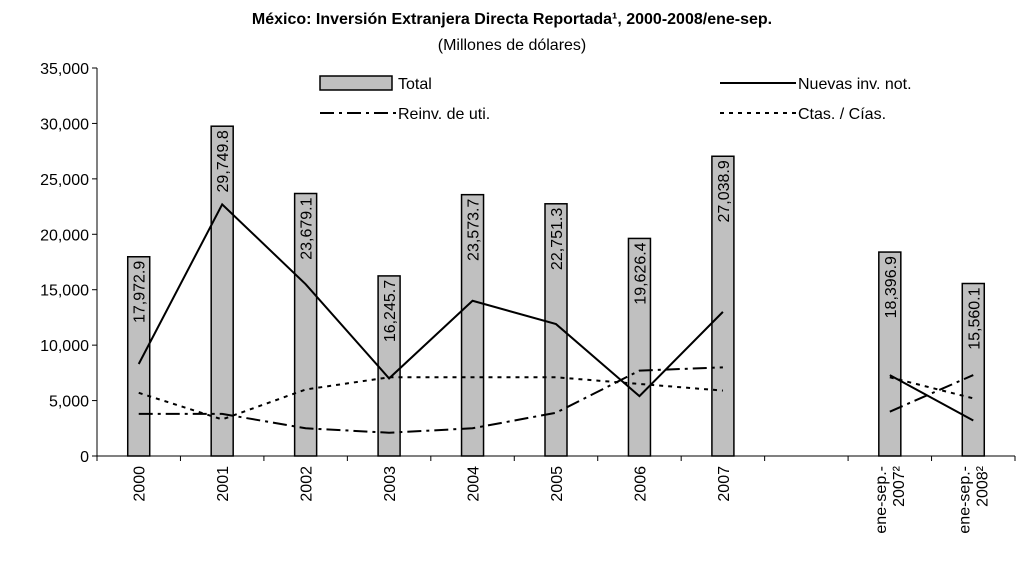 The width and height of the screenshot is (1025, 561). I want to click on x-tick-label: 2000, so click(140, 484).